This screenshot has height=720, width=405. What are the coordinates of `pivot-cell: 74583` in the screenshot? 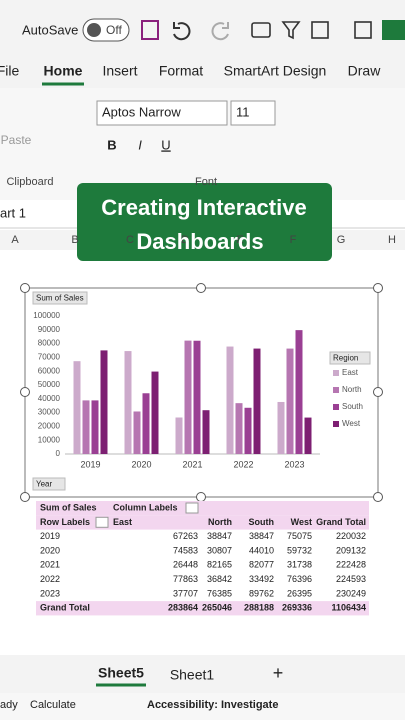 It's located at (185, 550).